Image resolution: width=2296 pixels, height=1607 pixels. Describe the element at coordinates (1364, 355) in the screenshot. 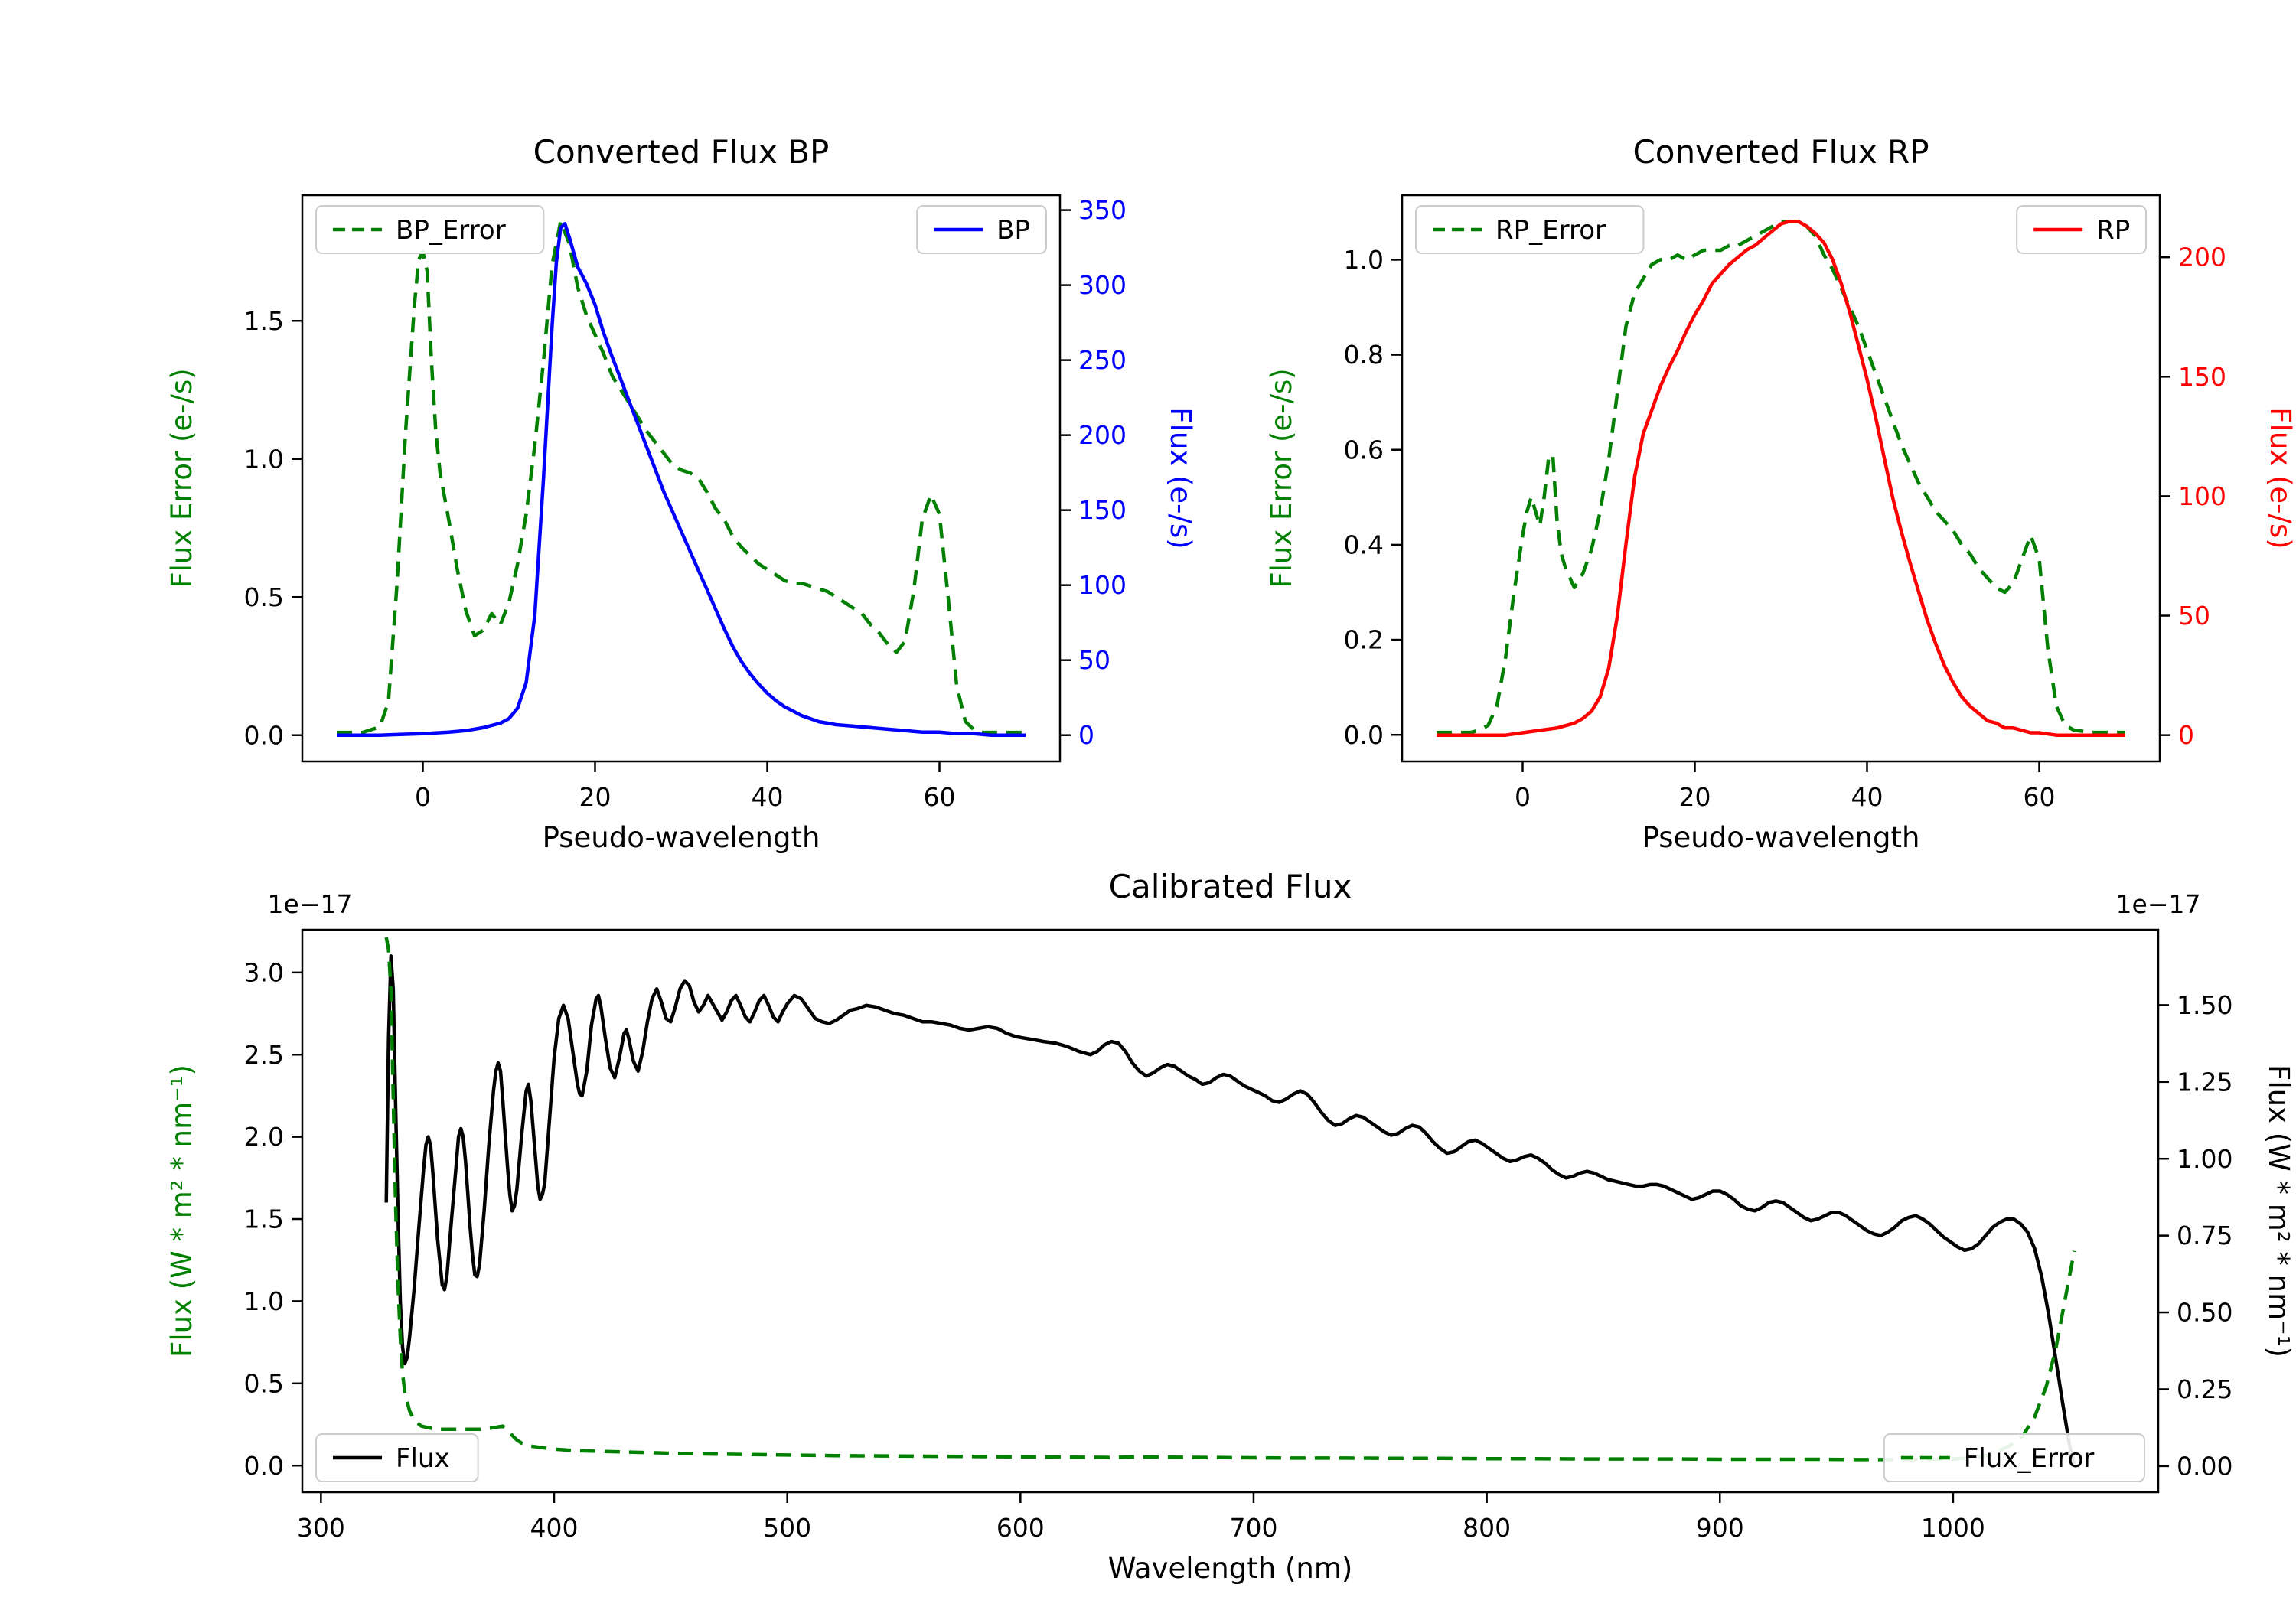

I see `y-tick-label-left: 0.8` at that location.